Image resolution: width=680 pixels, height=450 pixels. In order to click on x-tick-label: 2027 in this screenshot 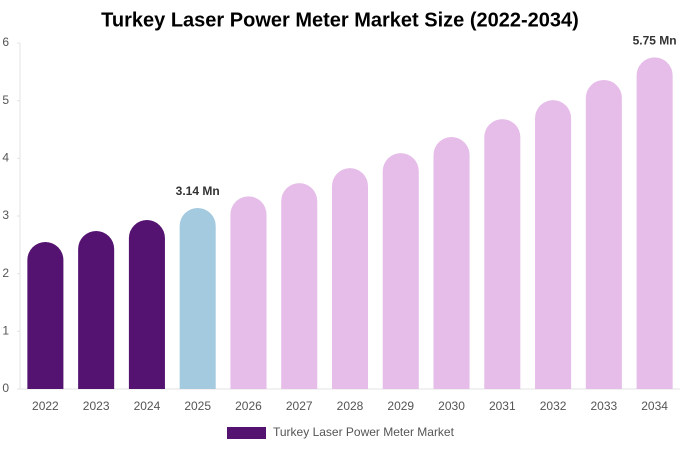, I will do `click(299, 406)`.